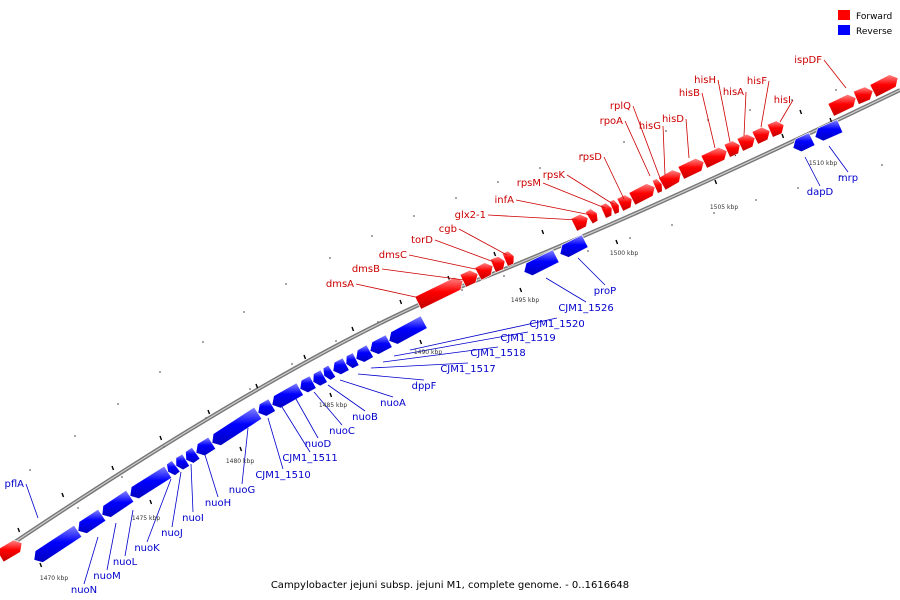 The height and width of the screenshot is (600, 900). What do you see at coordinates (54, 578) in the screenshot?
I see `ruler-label: 1470 kbp` at bounding box center [54, 578].